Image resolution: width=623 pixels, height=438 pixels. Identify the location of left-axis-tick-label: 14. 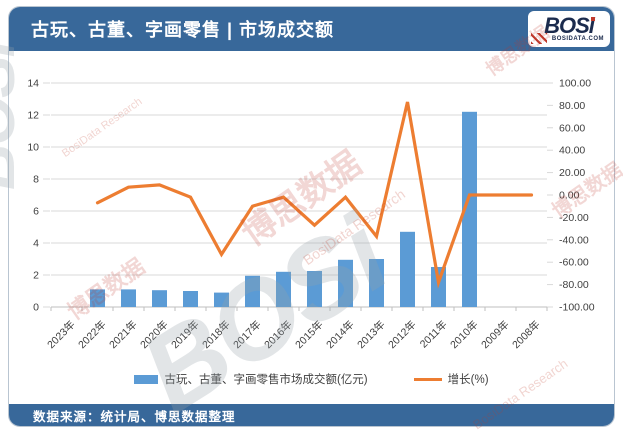
(33, 84).